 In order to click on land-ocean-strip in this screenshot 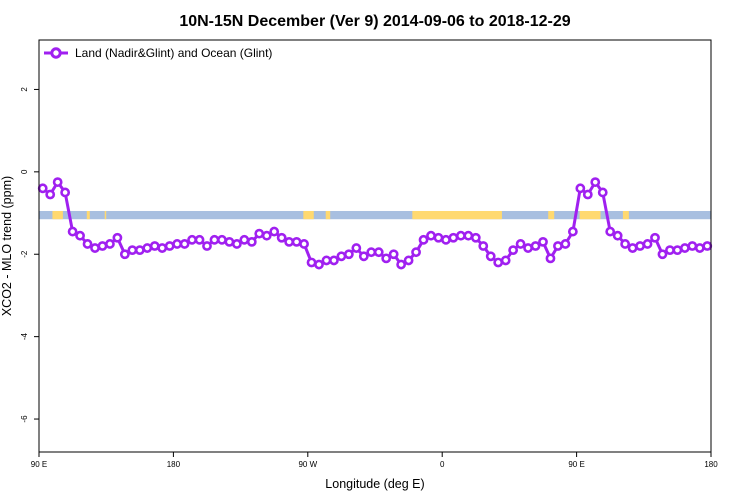, I will do `click(375, 215)`.